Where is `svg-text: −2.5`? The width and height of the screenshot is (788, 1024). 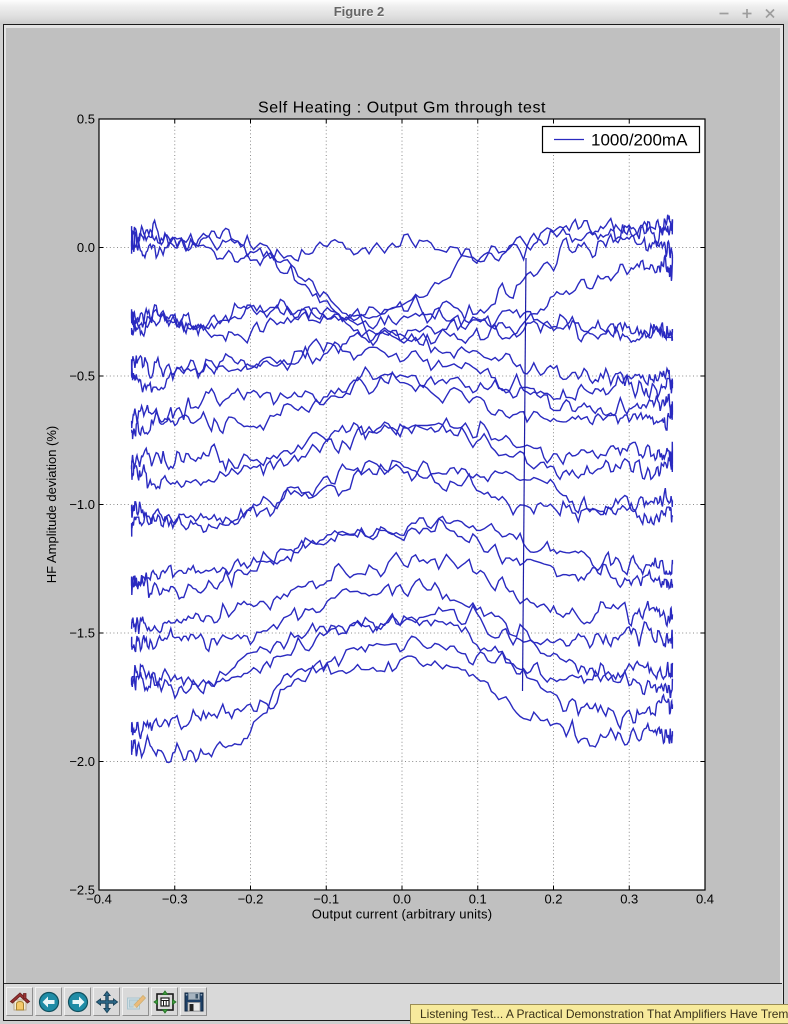
svg-text: −2.5 is located at coordinates (82, 890).